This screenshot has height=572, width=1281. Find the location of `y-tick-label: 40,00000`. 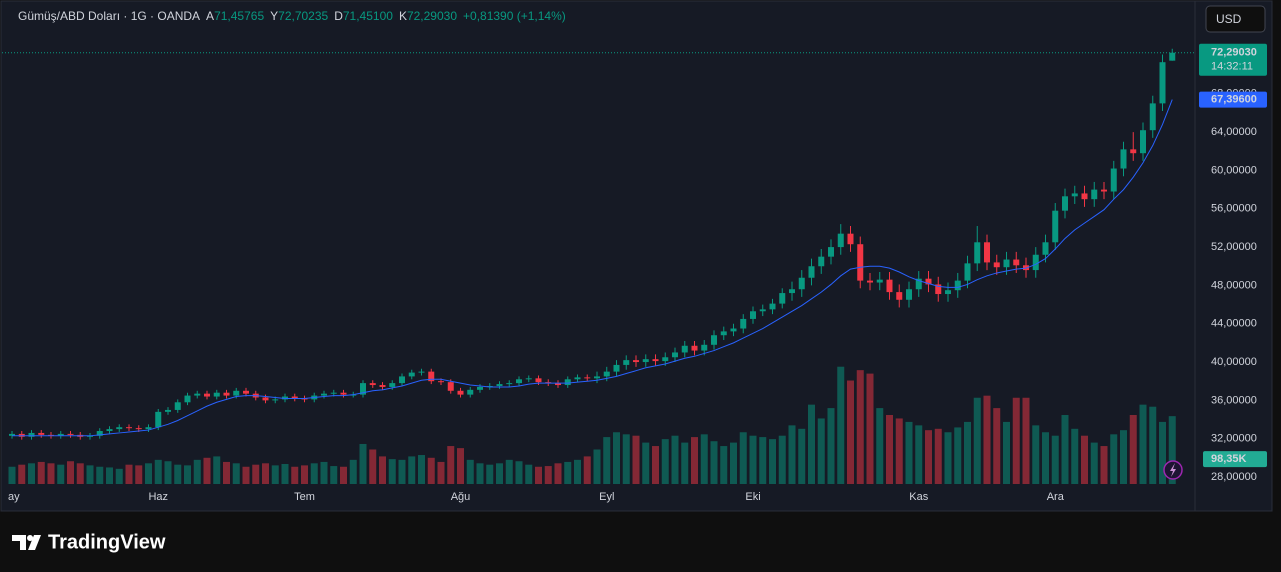

y-tick-label: 40,00000 is located at coordinates (1234, 362).